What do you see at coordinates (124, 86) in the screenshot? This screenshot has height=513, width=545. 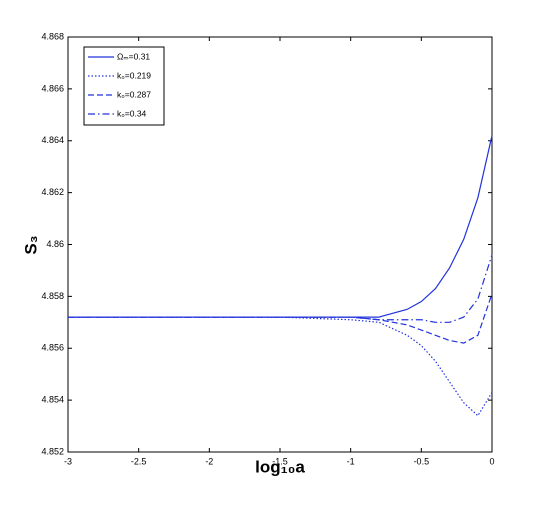 I see `legend-box` at bounding box center [124, 86].